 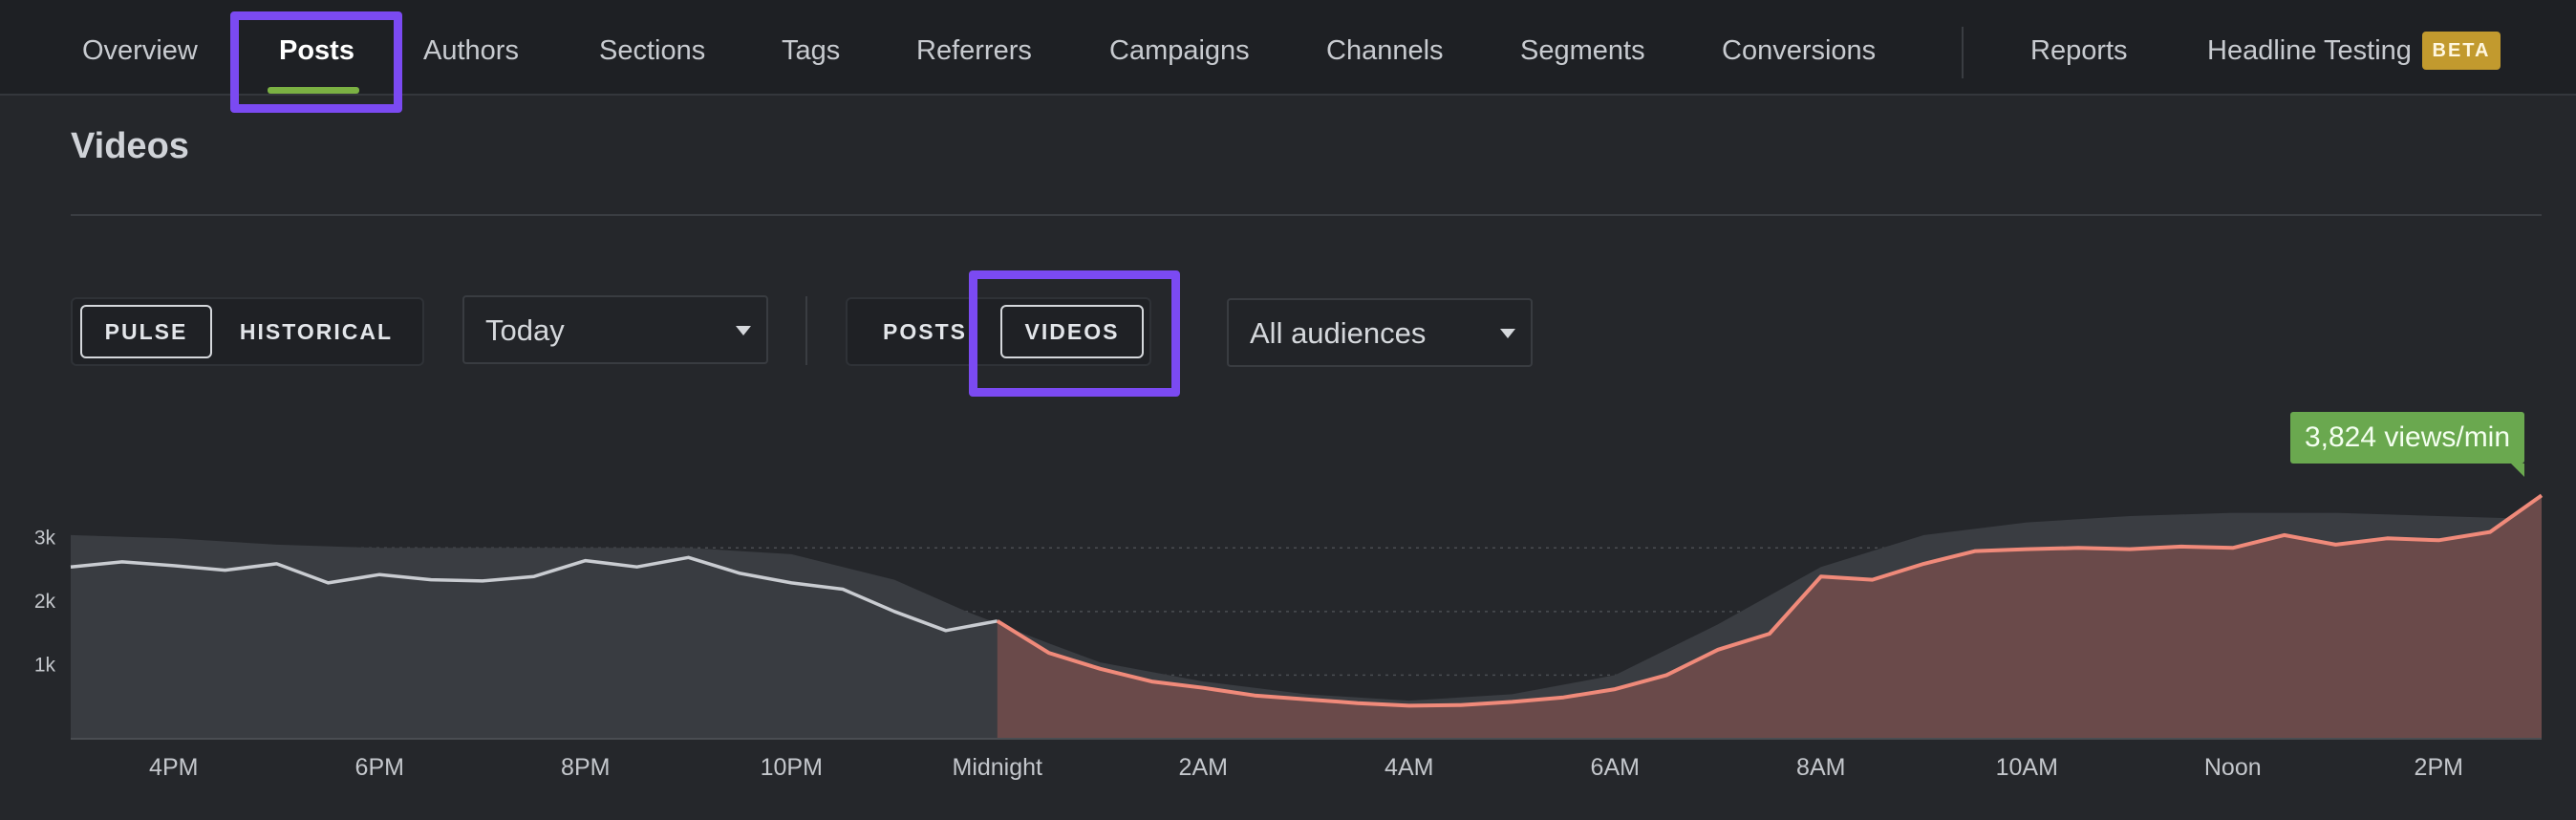 What do you see at coordinates (1203, 767) in the screenshot?
I see `x-tick-label: 2AM` at bounding box center [1203, 767].